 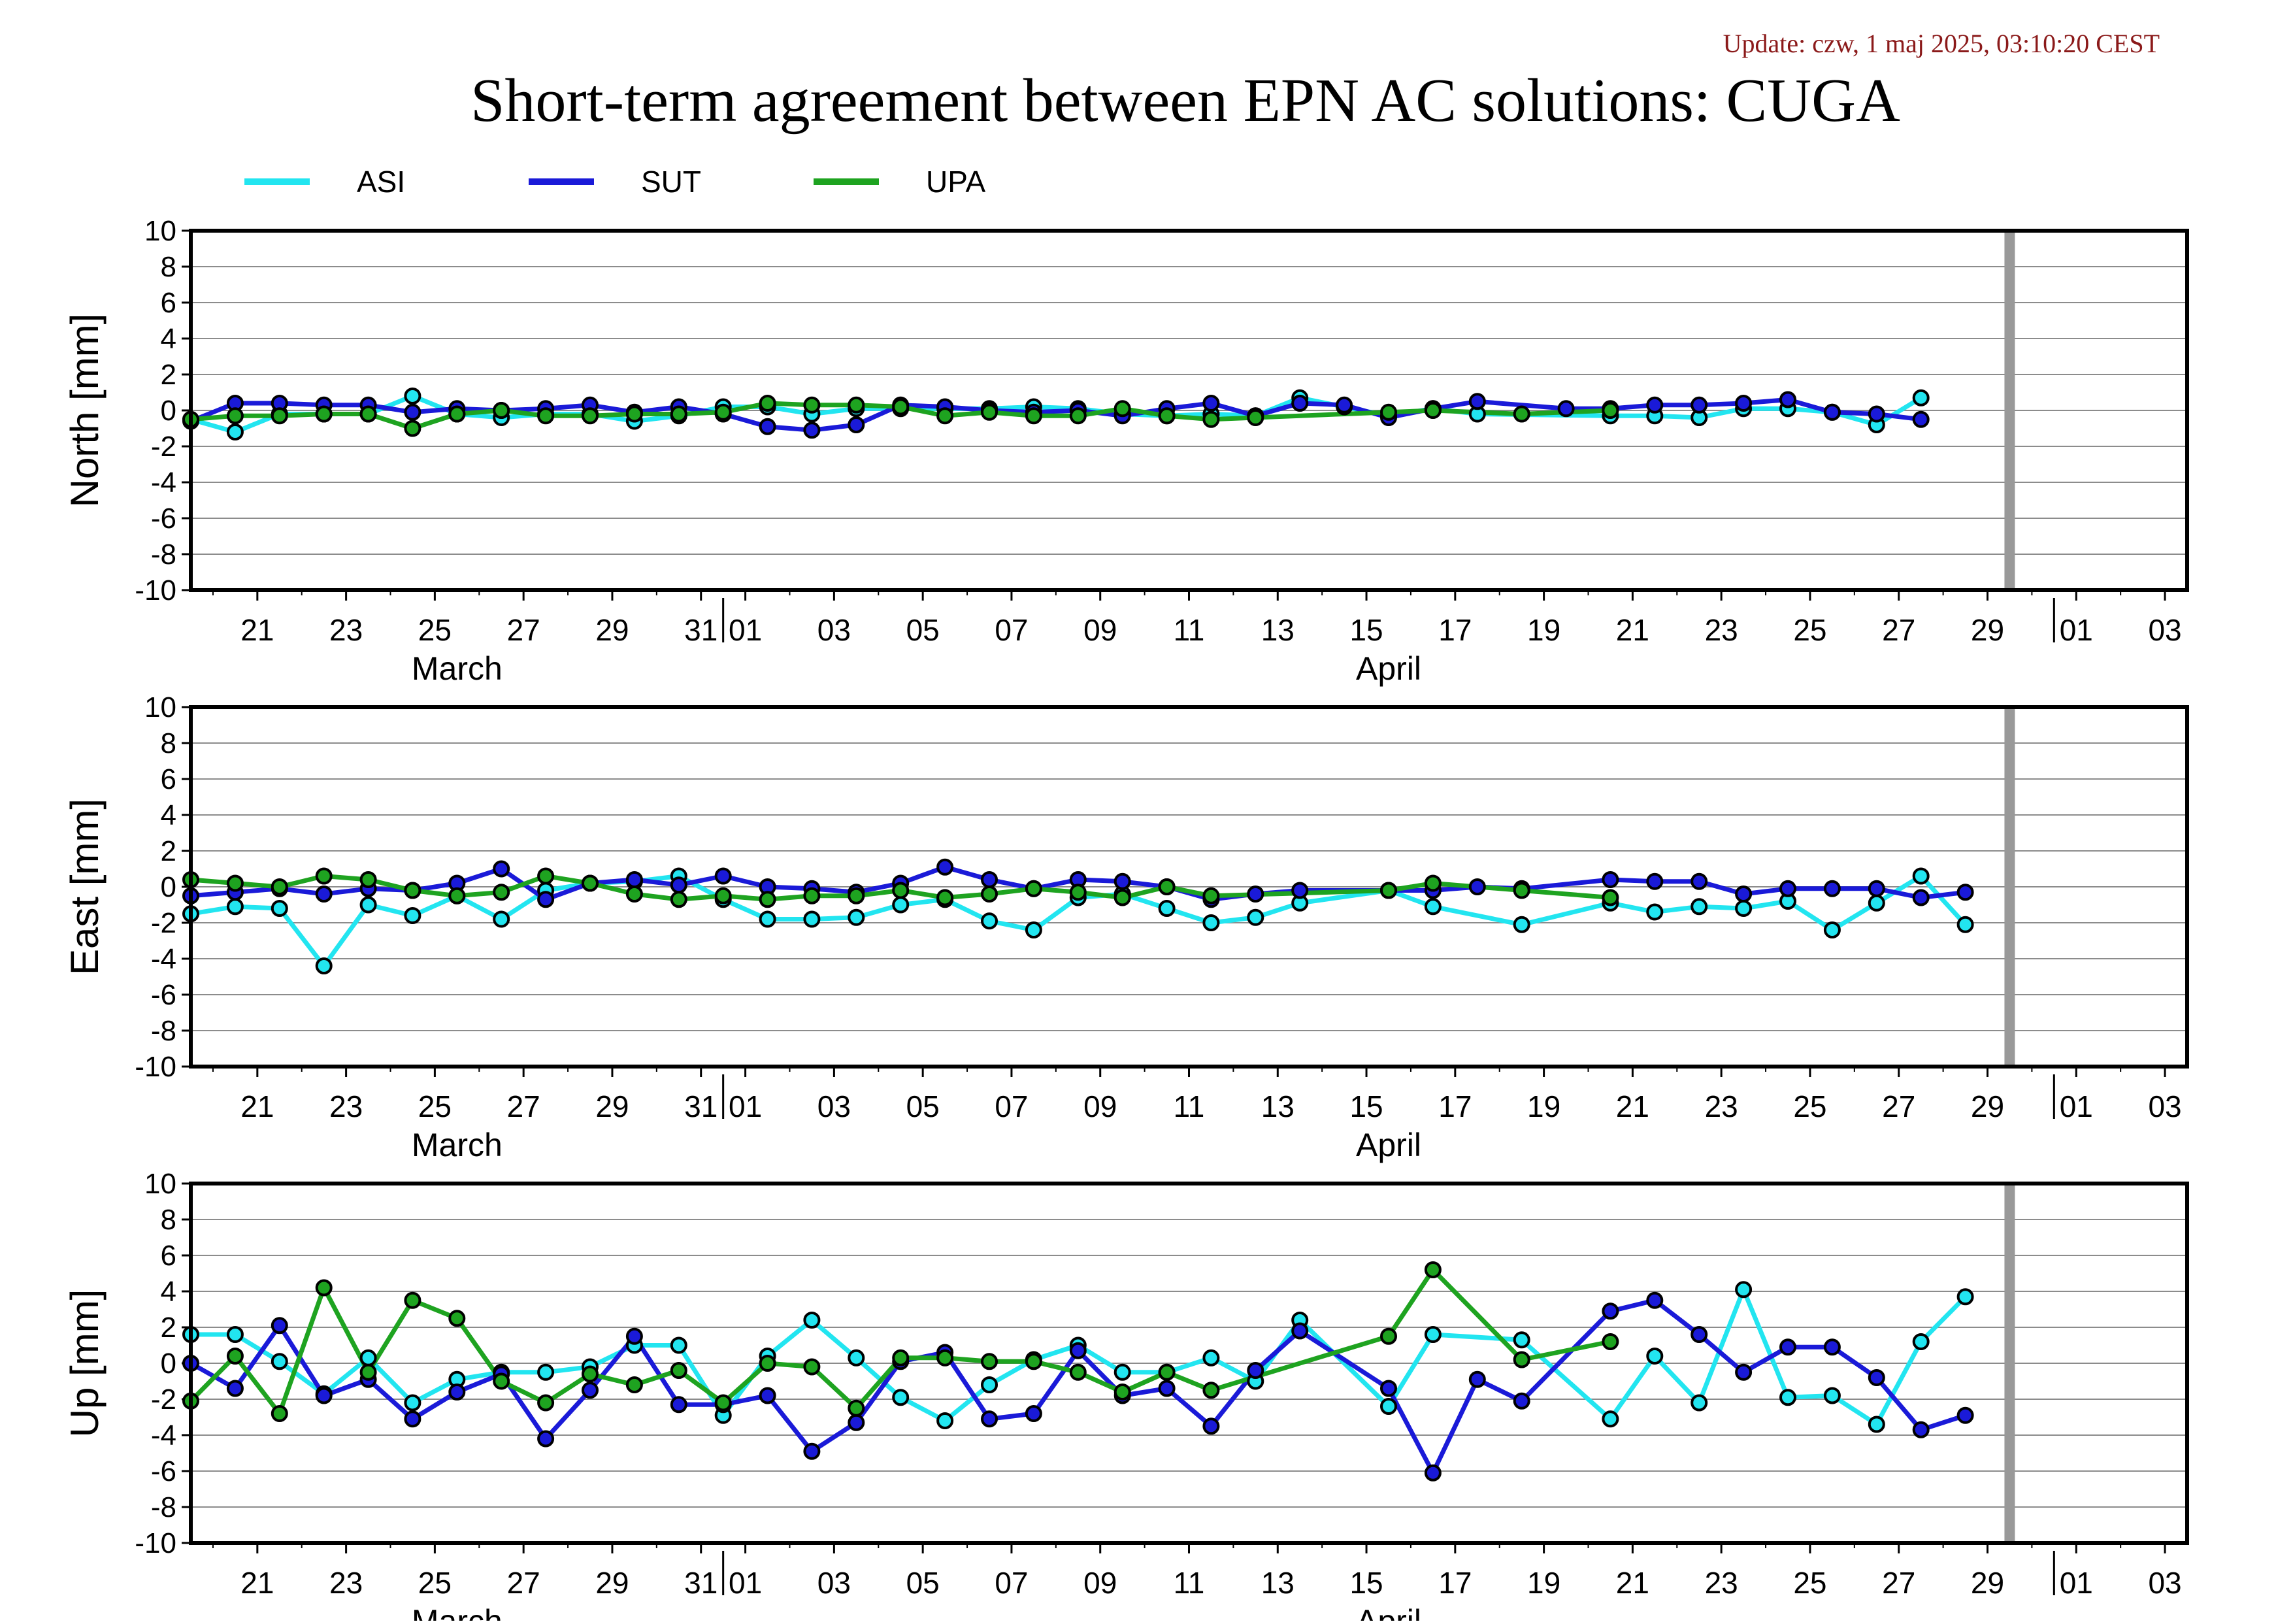 What do you see at coordinates (1012, 1583) in the screenshot?
I see `up-xtick-label: 07` at bounding box center [1012, 1583].